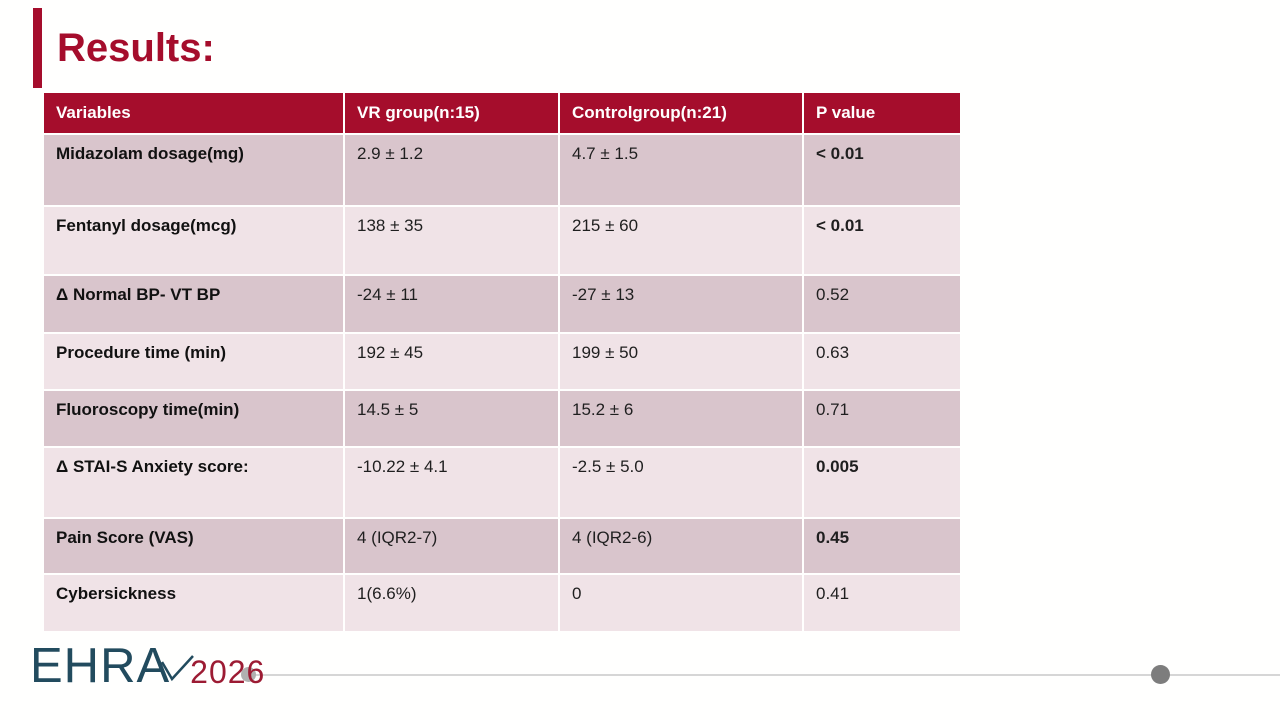  Describe the element at coordinates (882, 361) in the screenshot. I see `cell-p-value: 0.63` at that location.